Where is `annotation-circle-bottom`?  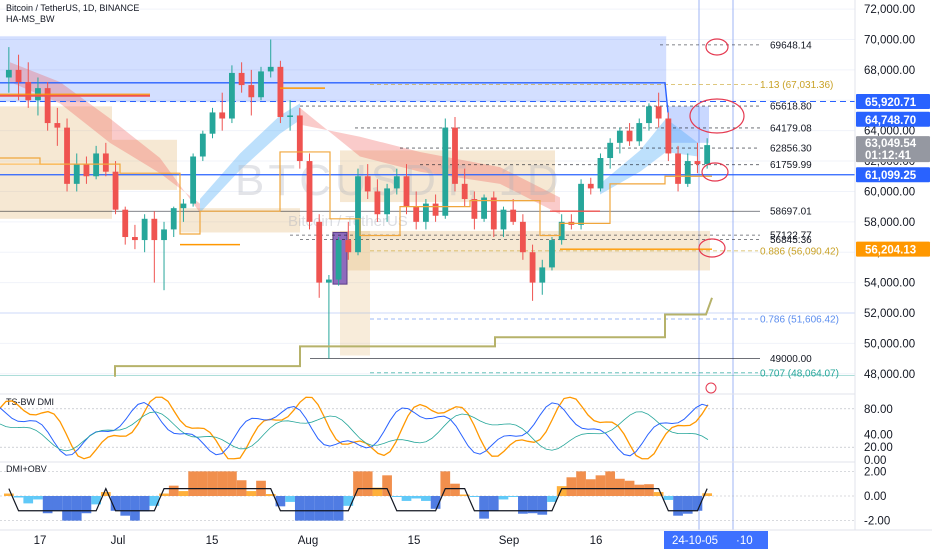
annotation-circle-bottom is located at coordinates (712, 248).